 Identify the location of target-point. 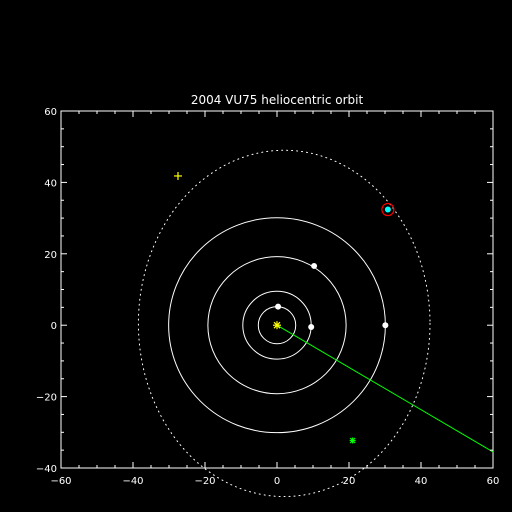
(387, 209).